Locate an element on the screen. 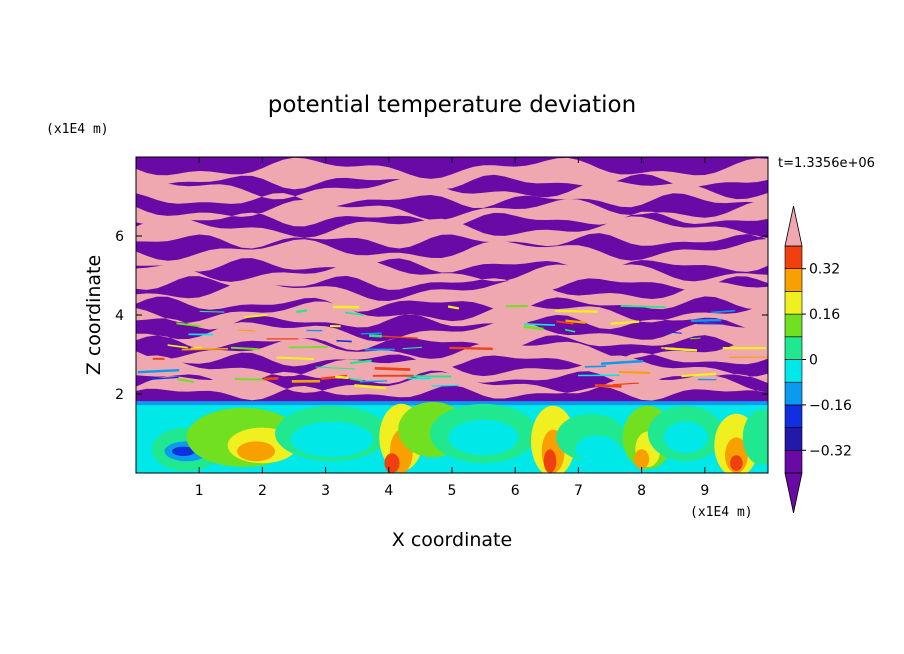 The width and height of the screenshot is (904, 654). colorbar-label: 0.32 is located at coordinates (824, 270).